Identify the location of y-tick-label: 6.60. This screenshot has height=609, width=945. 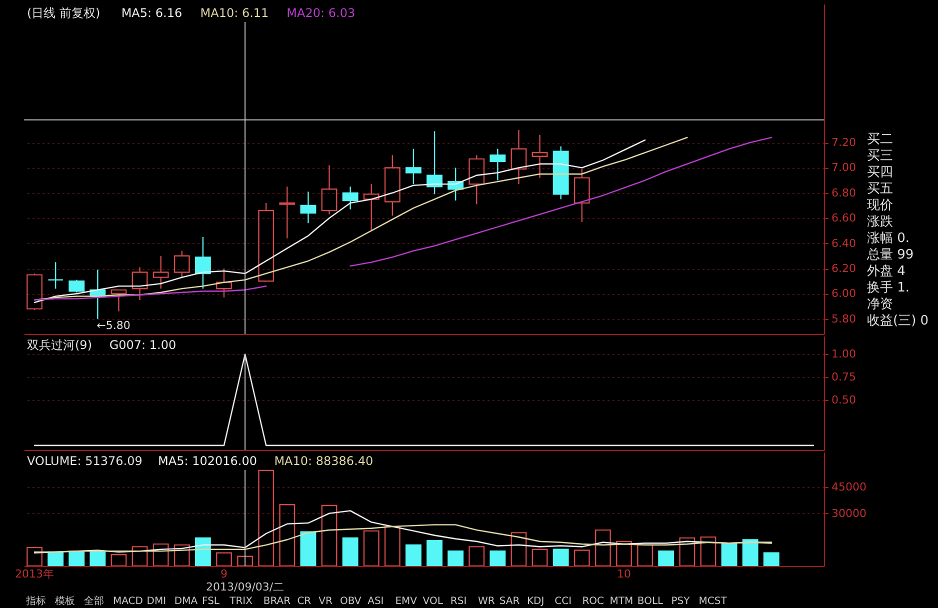
(844, 218).